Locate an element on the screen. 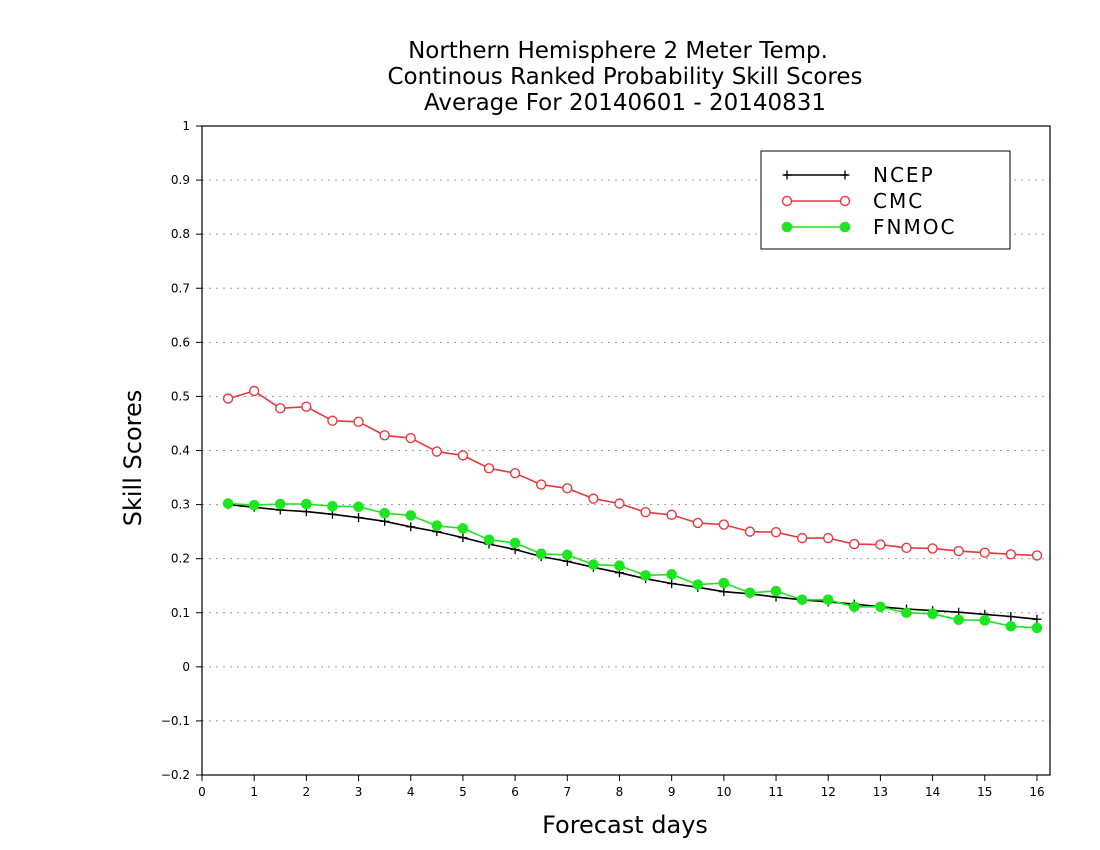 This screenshot has height=850, width=1100. y-tick-label: 0.9 is located at coordinates (180, 180).